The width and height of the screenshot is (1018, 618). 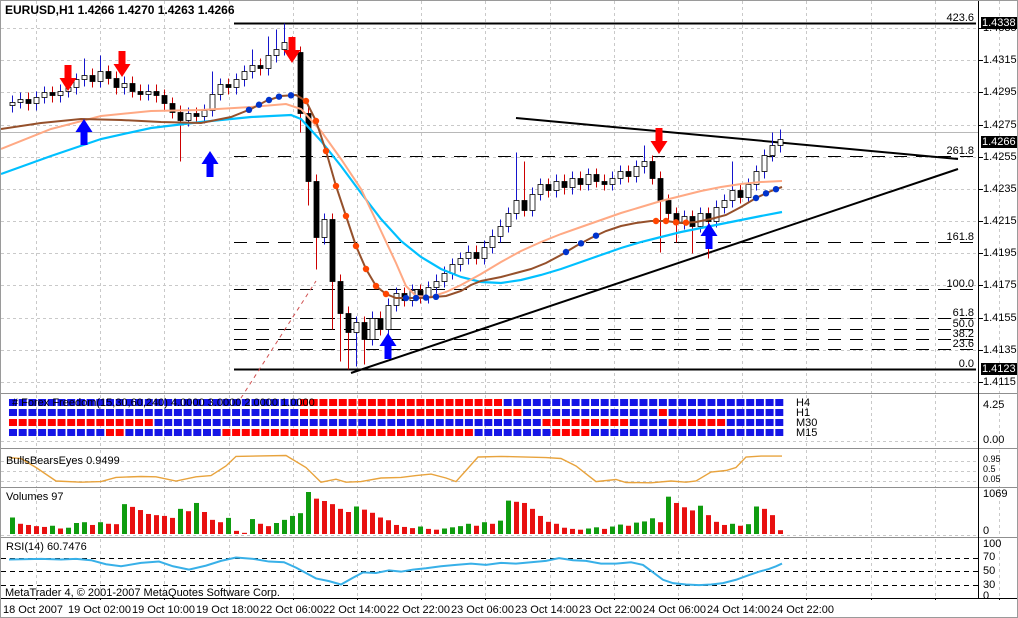 I want to click on vol-axis-label: 0, so click(x=986, y=531).